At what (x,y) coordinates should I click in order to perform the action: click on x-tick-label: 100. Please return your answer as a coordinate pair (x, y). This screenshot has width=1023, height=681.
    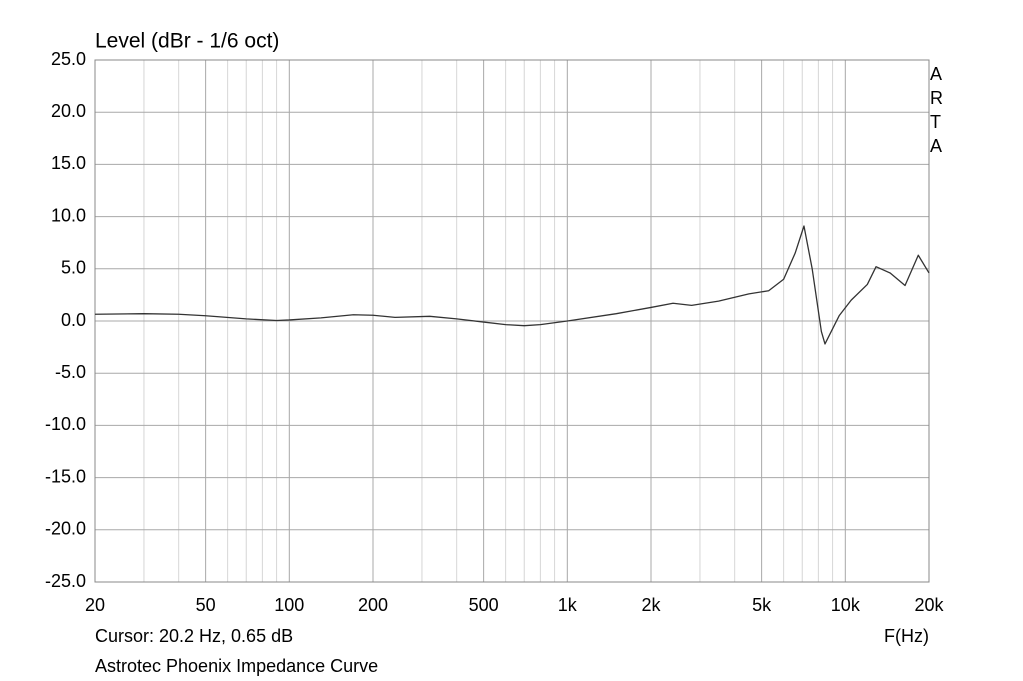
    Looking at the image, I should click on (289, 605).